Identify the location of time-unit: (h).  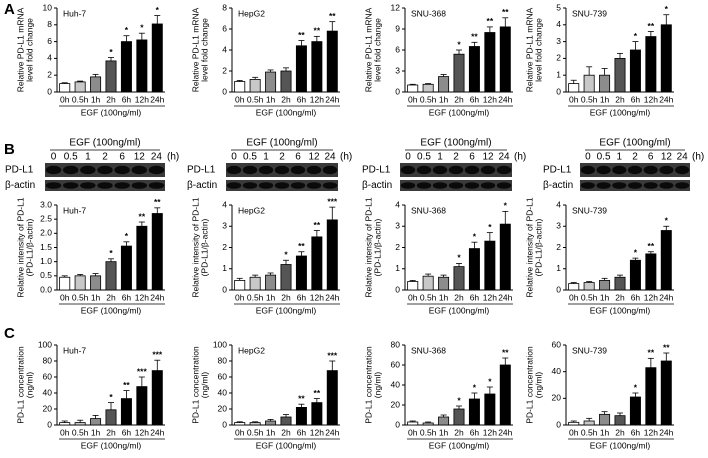
(698, 157).